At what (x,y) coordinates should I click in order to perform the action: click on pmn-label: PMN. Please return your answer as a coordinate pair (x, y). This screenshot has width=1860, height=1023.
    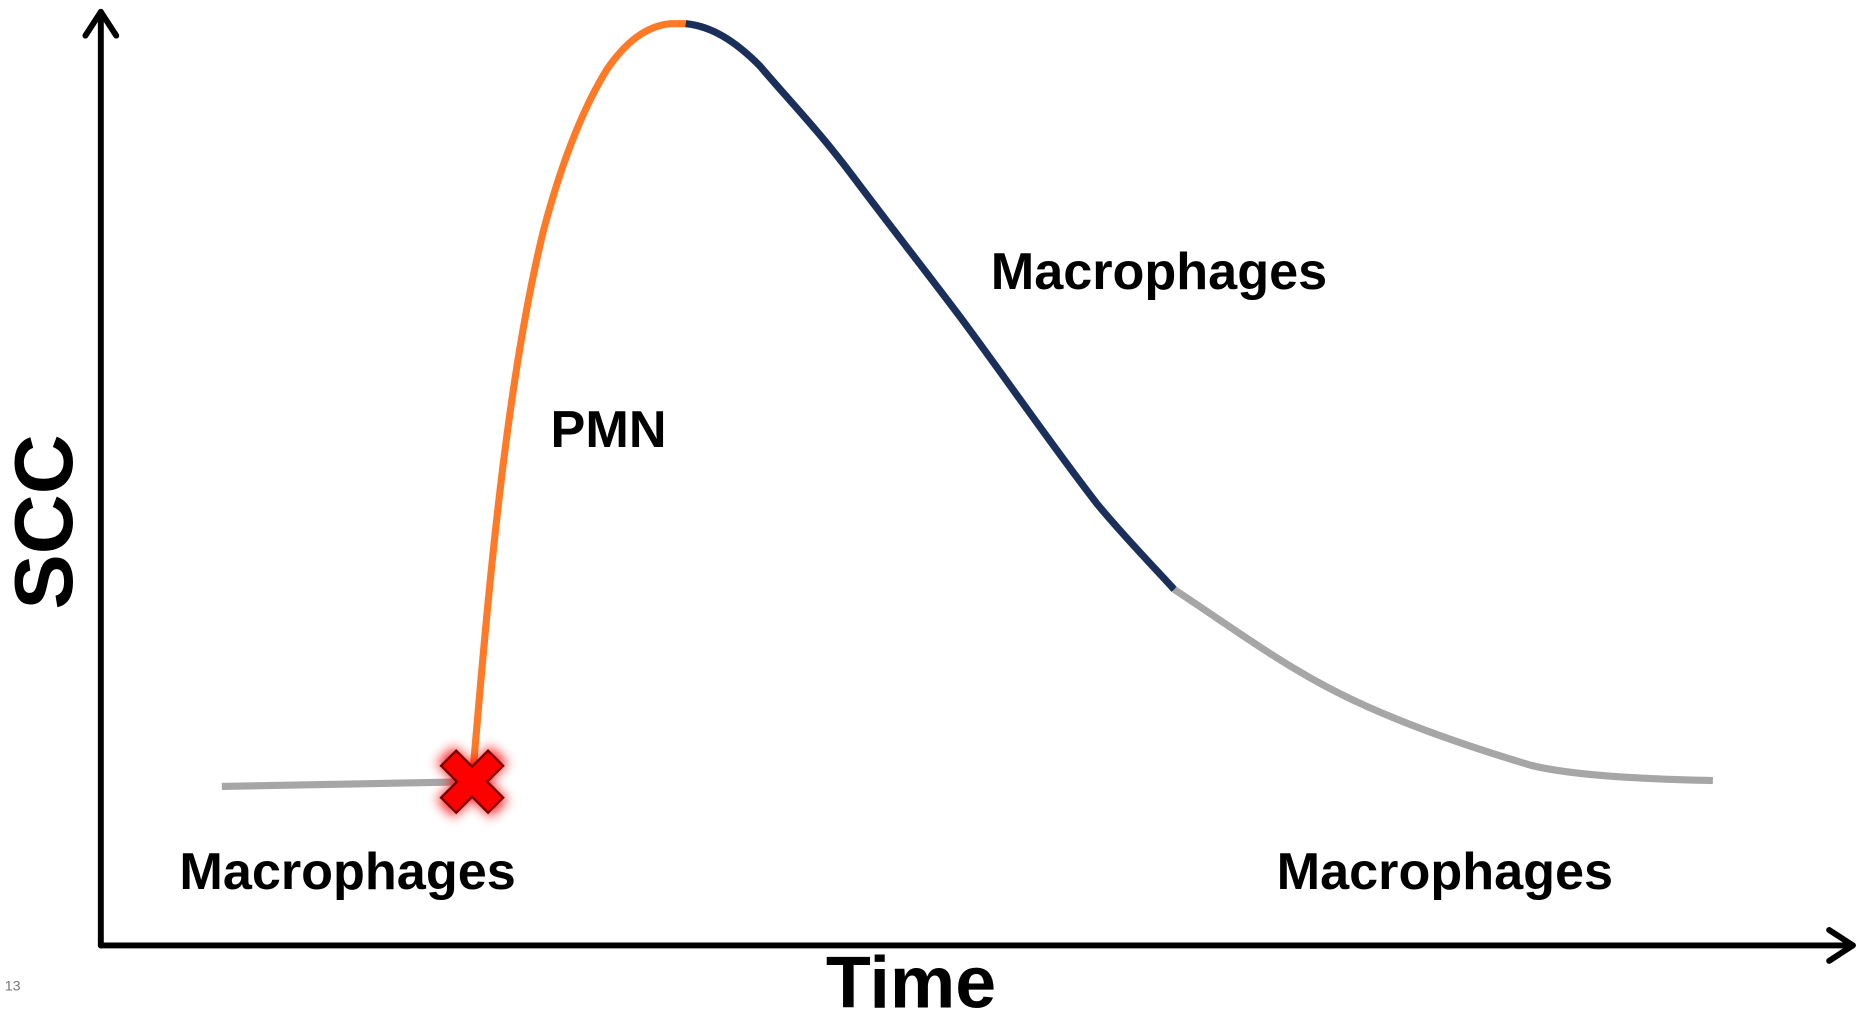
    Looking at the image, I should click on (609, 430).